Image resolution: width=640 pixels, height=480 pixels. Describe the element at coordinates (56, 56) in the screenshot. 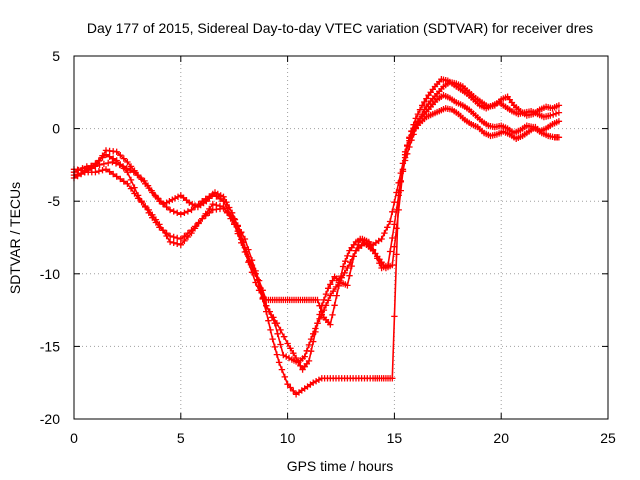

I see `y-tick-label: 5` at that location.